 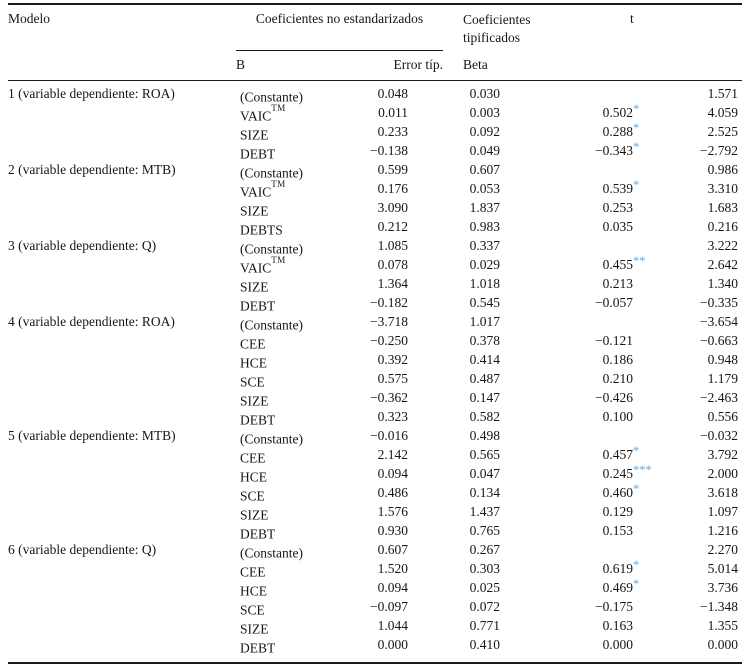 I want to click on table-row: HCE 0.094 0.025 0.469 * 3.736, so click(x=375, y=588).